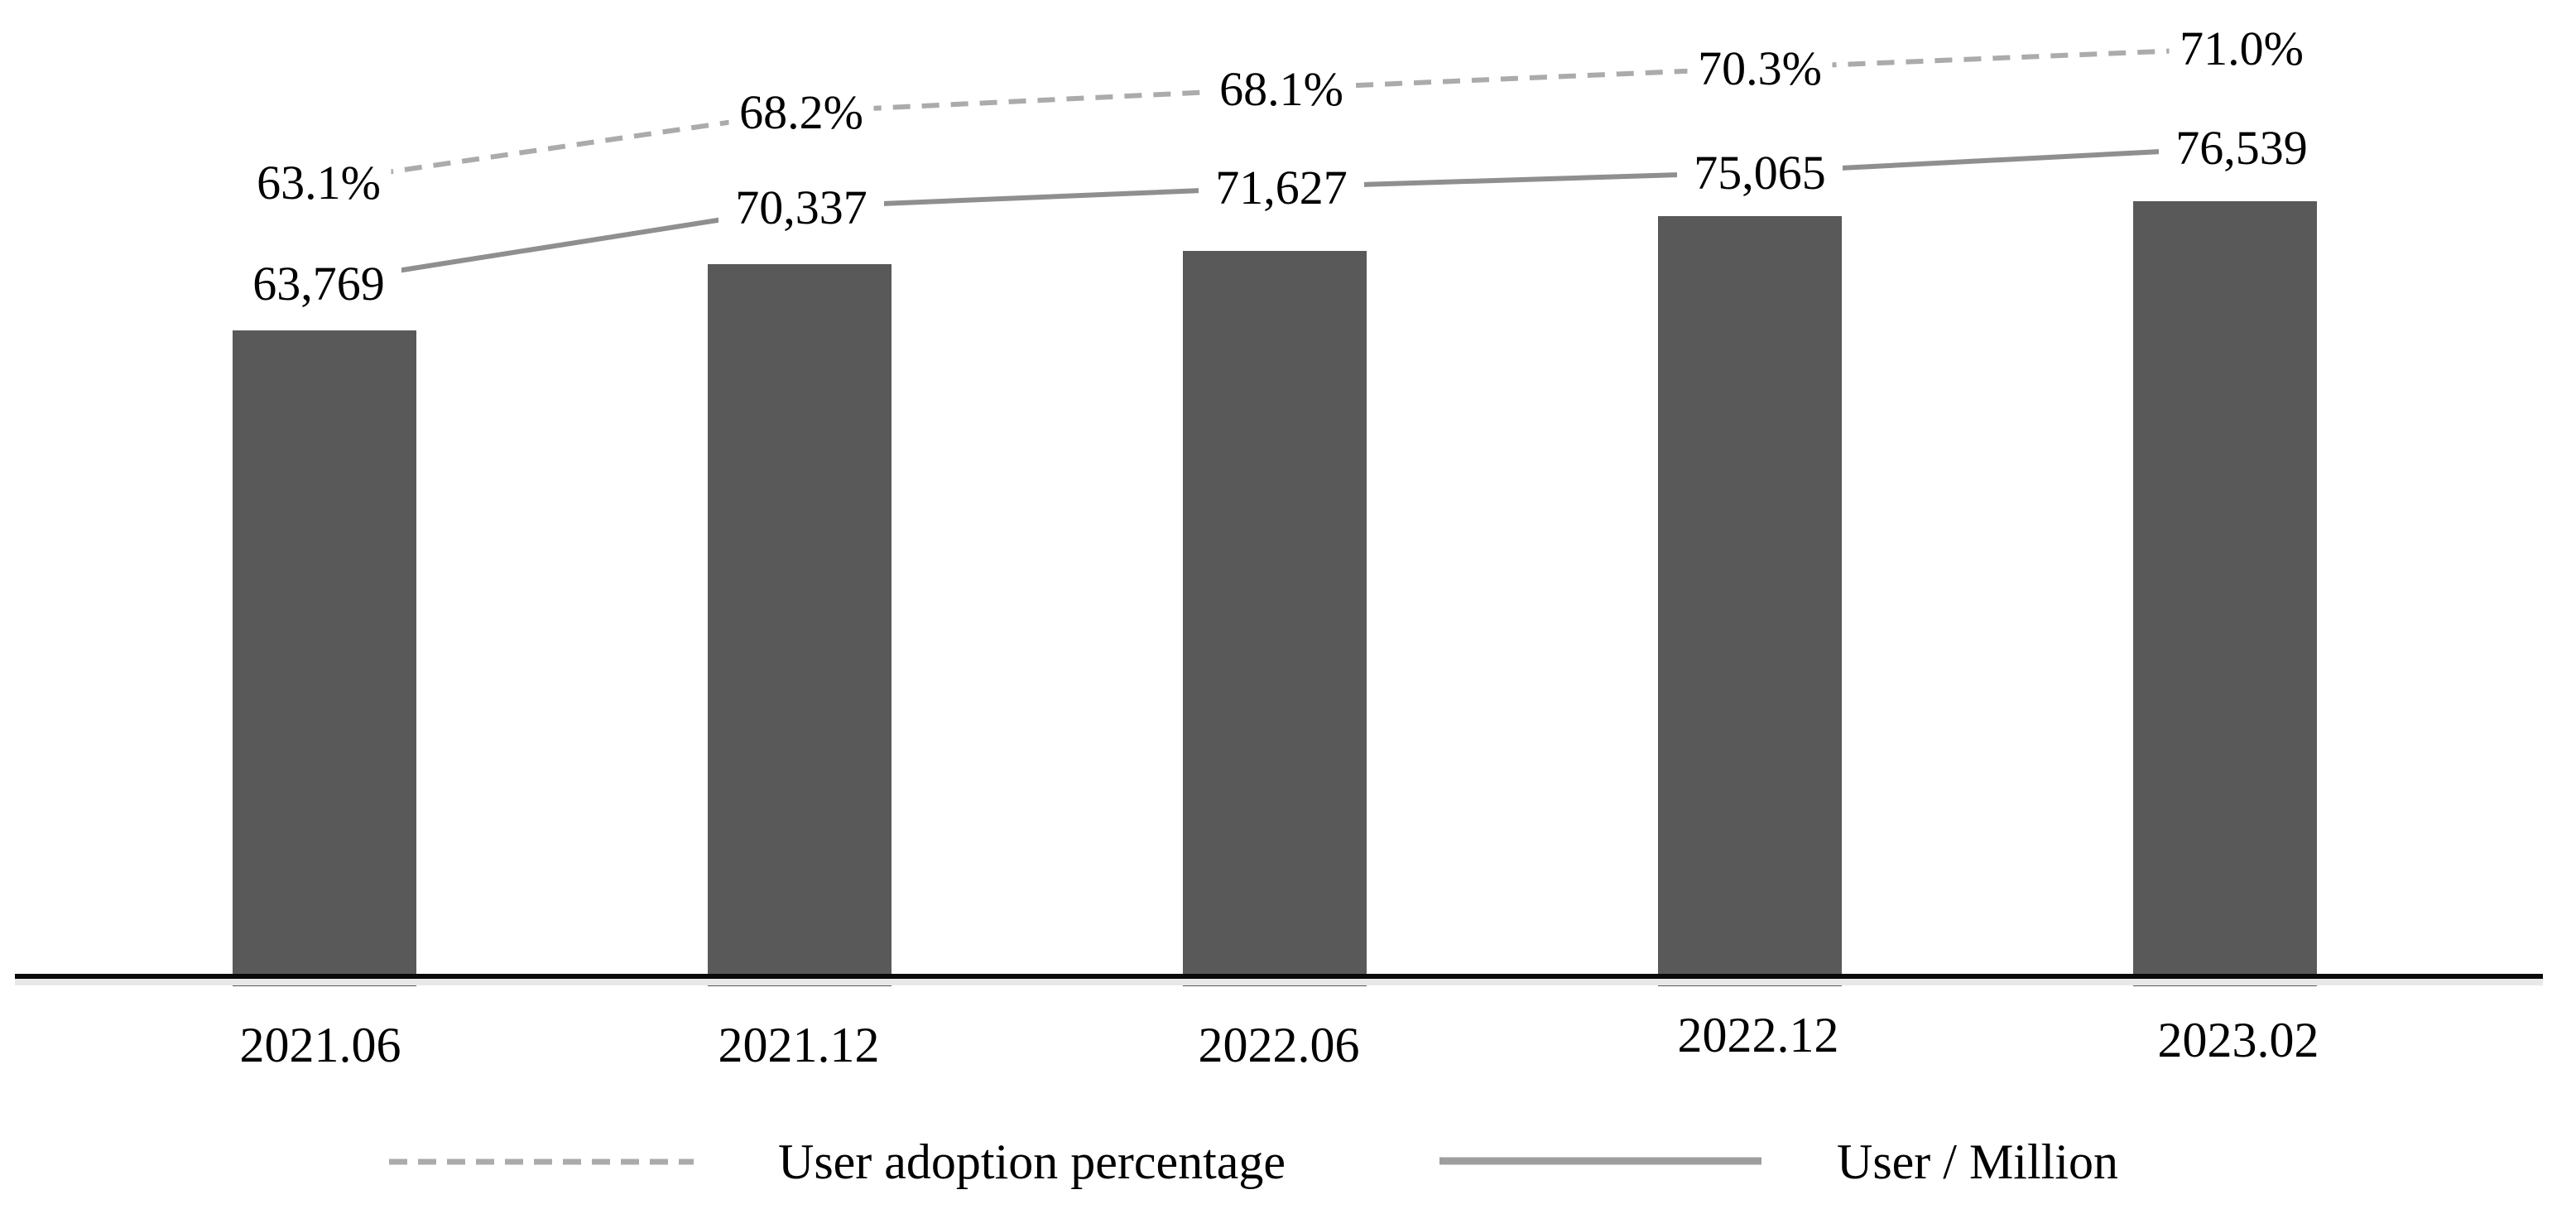  I want to click on user-count-label-2021.06-mask, so click(318, 283).